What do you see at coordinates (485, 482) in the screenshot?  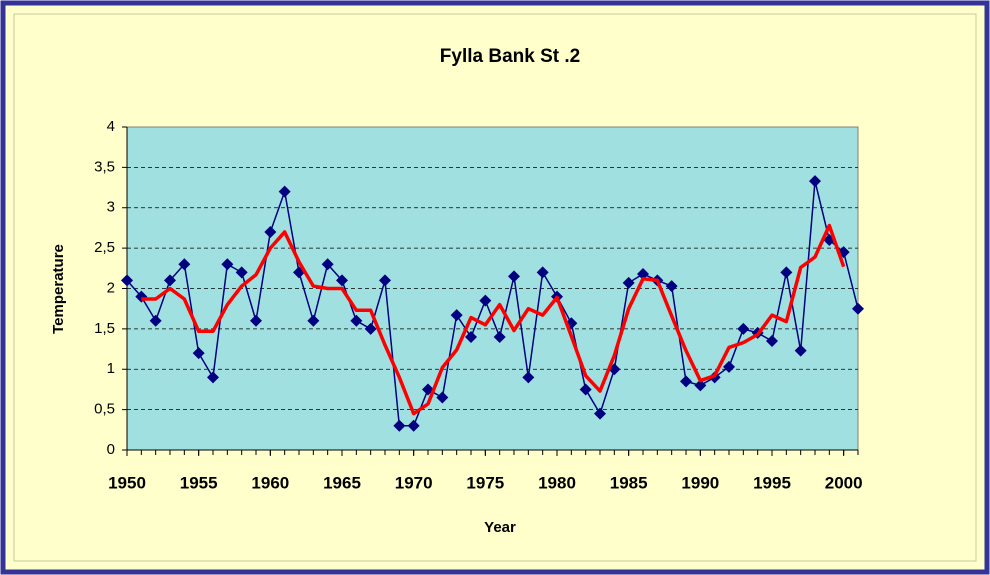 I see `x-tick-label: 1975` at bounding box center [485, 482].